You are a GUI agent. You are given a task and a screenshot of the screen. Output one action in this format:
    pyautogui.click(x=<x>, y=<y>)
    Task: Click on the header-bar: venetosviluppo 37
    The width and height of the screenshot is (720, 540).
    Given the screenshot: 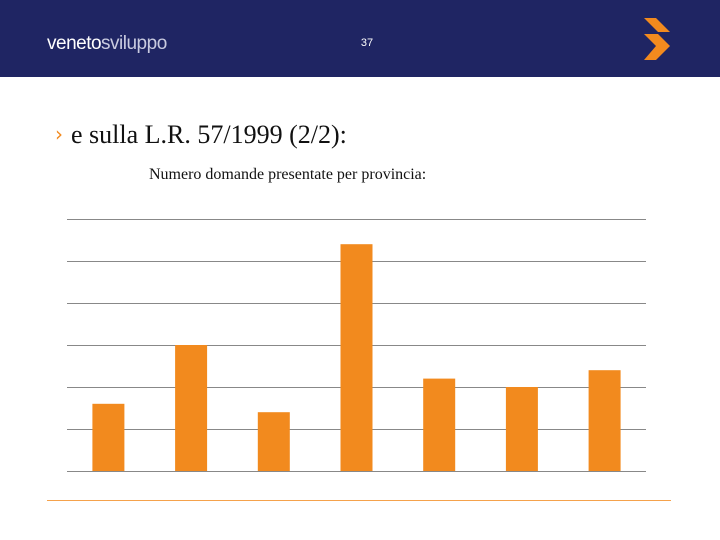 What is the action you would take?
    pyautogui.click(x=360, y=38)
    